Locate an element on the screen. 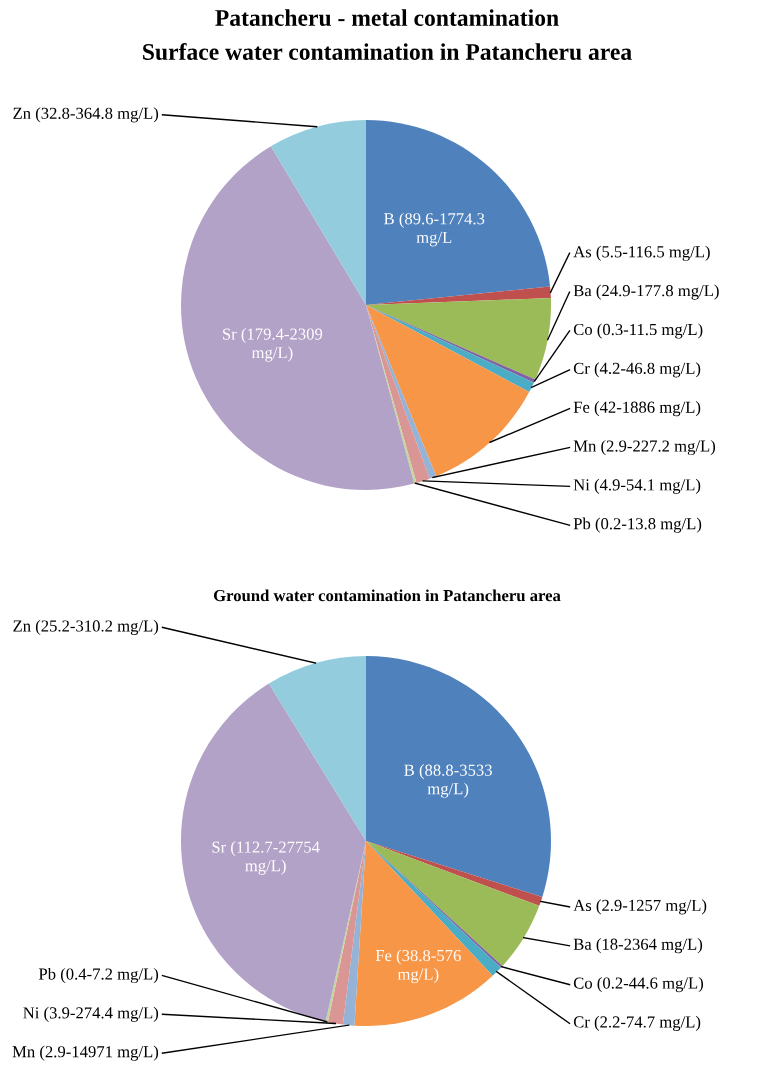 The height and width of the screenshot is (1068, 774). slice-label: As (2.9-1257 mg/L) is located at coordinates (640, 907).